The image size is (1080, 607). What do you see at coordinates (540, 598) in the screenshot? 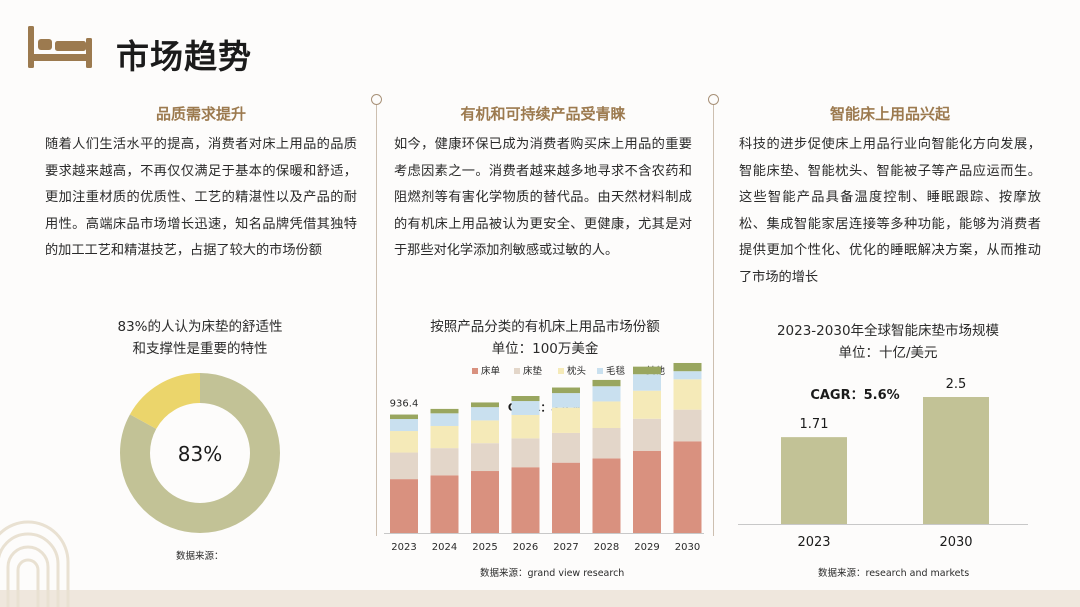
I see `bottom-band` at bounding box center [540, 598].